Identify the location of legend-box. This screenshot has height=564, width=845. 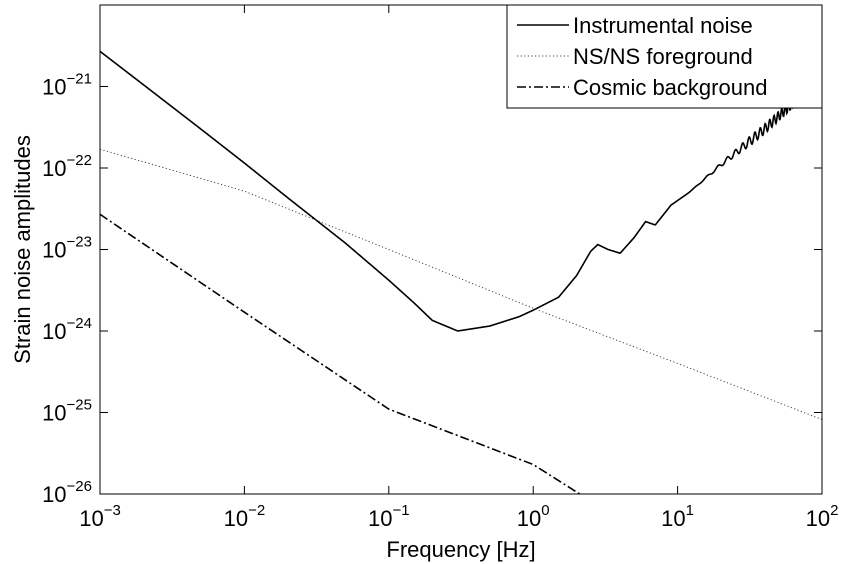
(664, 56).